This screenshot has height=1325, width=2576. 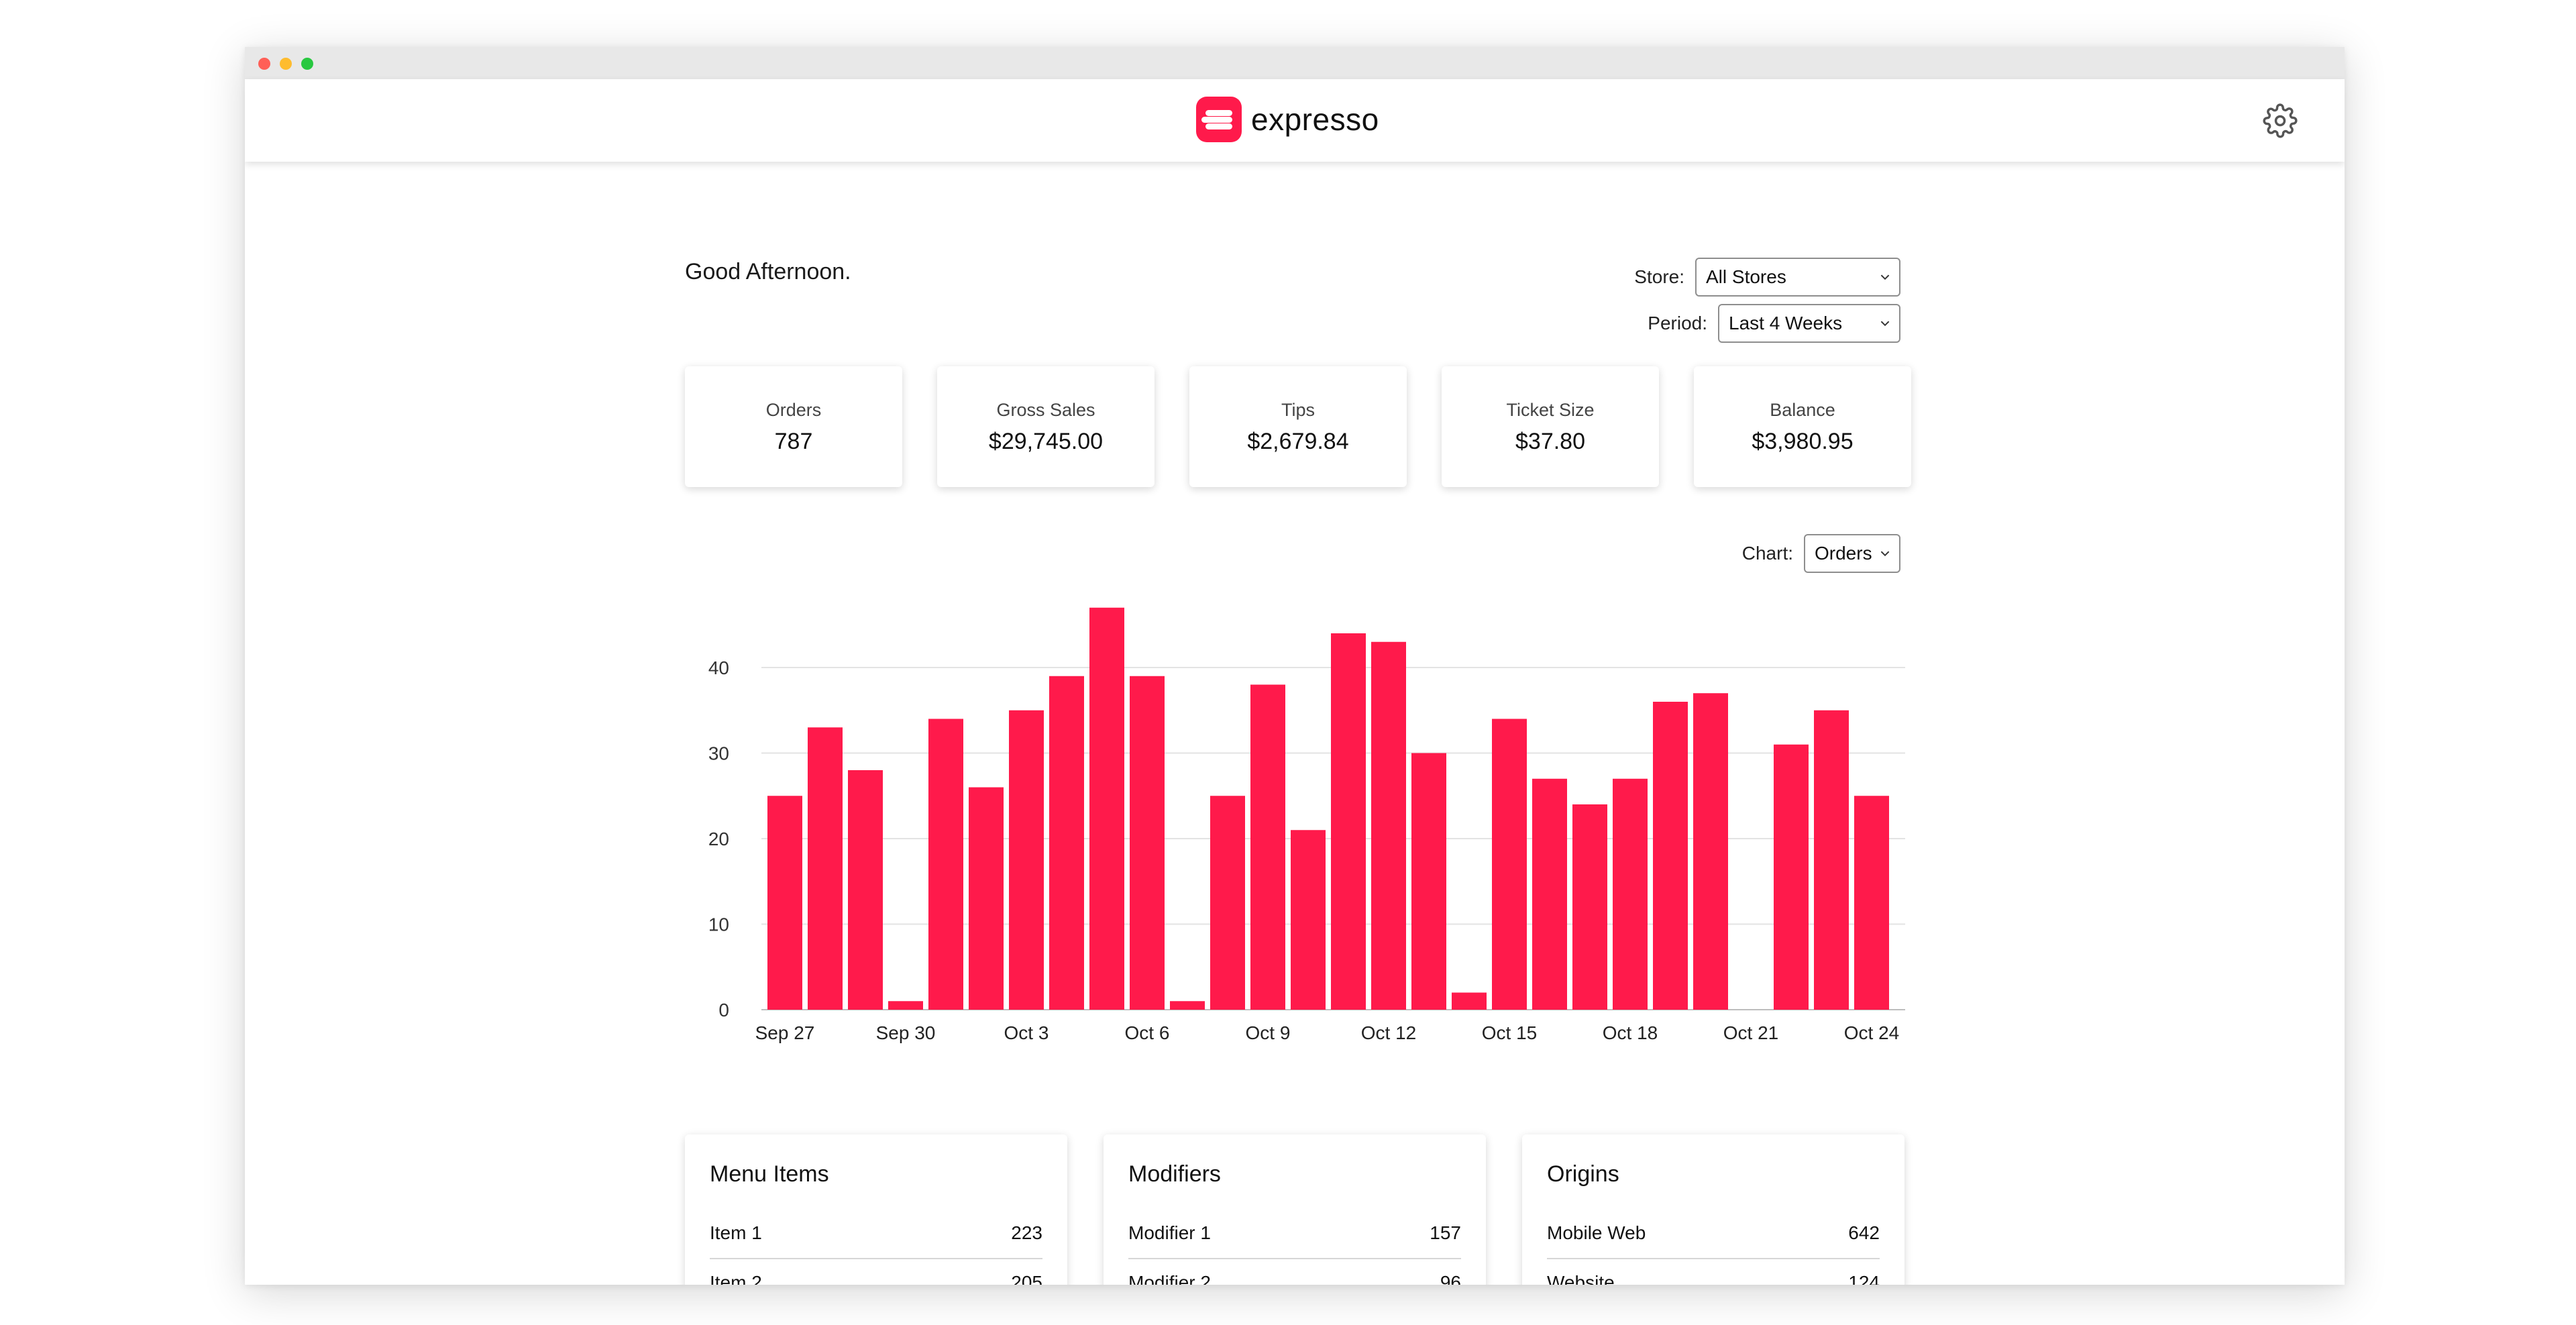 I want to click on list-item: Modifier 1 157, so click(x=1294, y=1233).